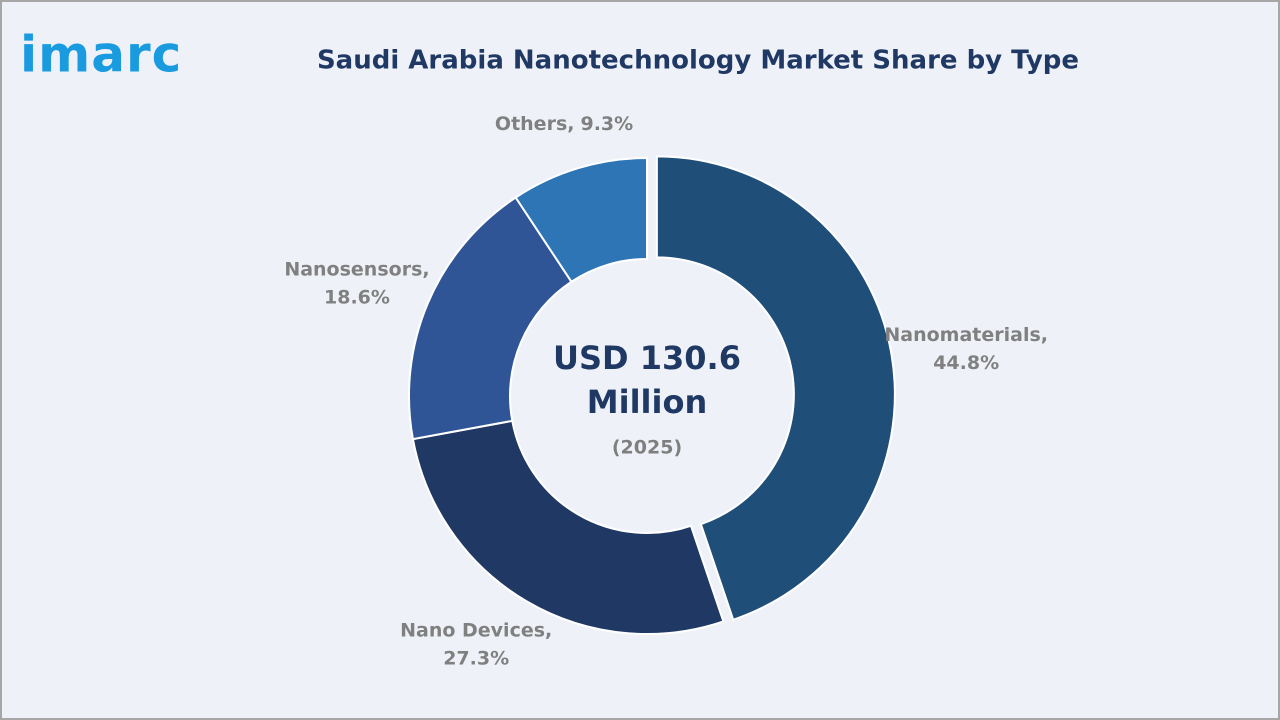 Image resolution: width=1280 pixels, height=720 pixels. What do you see at coordinates (966, 363) in the screenshot?
I see `value-label: 44.8%` at bounding box center [966, 363].